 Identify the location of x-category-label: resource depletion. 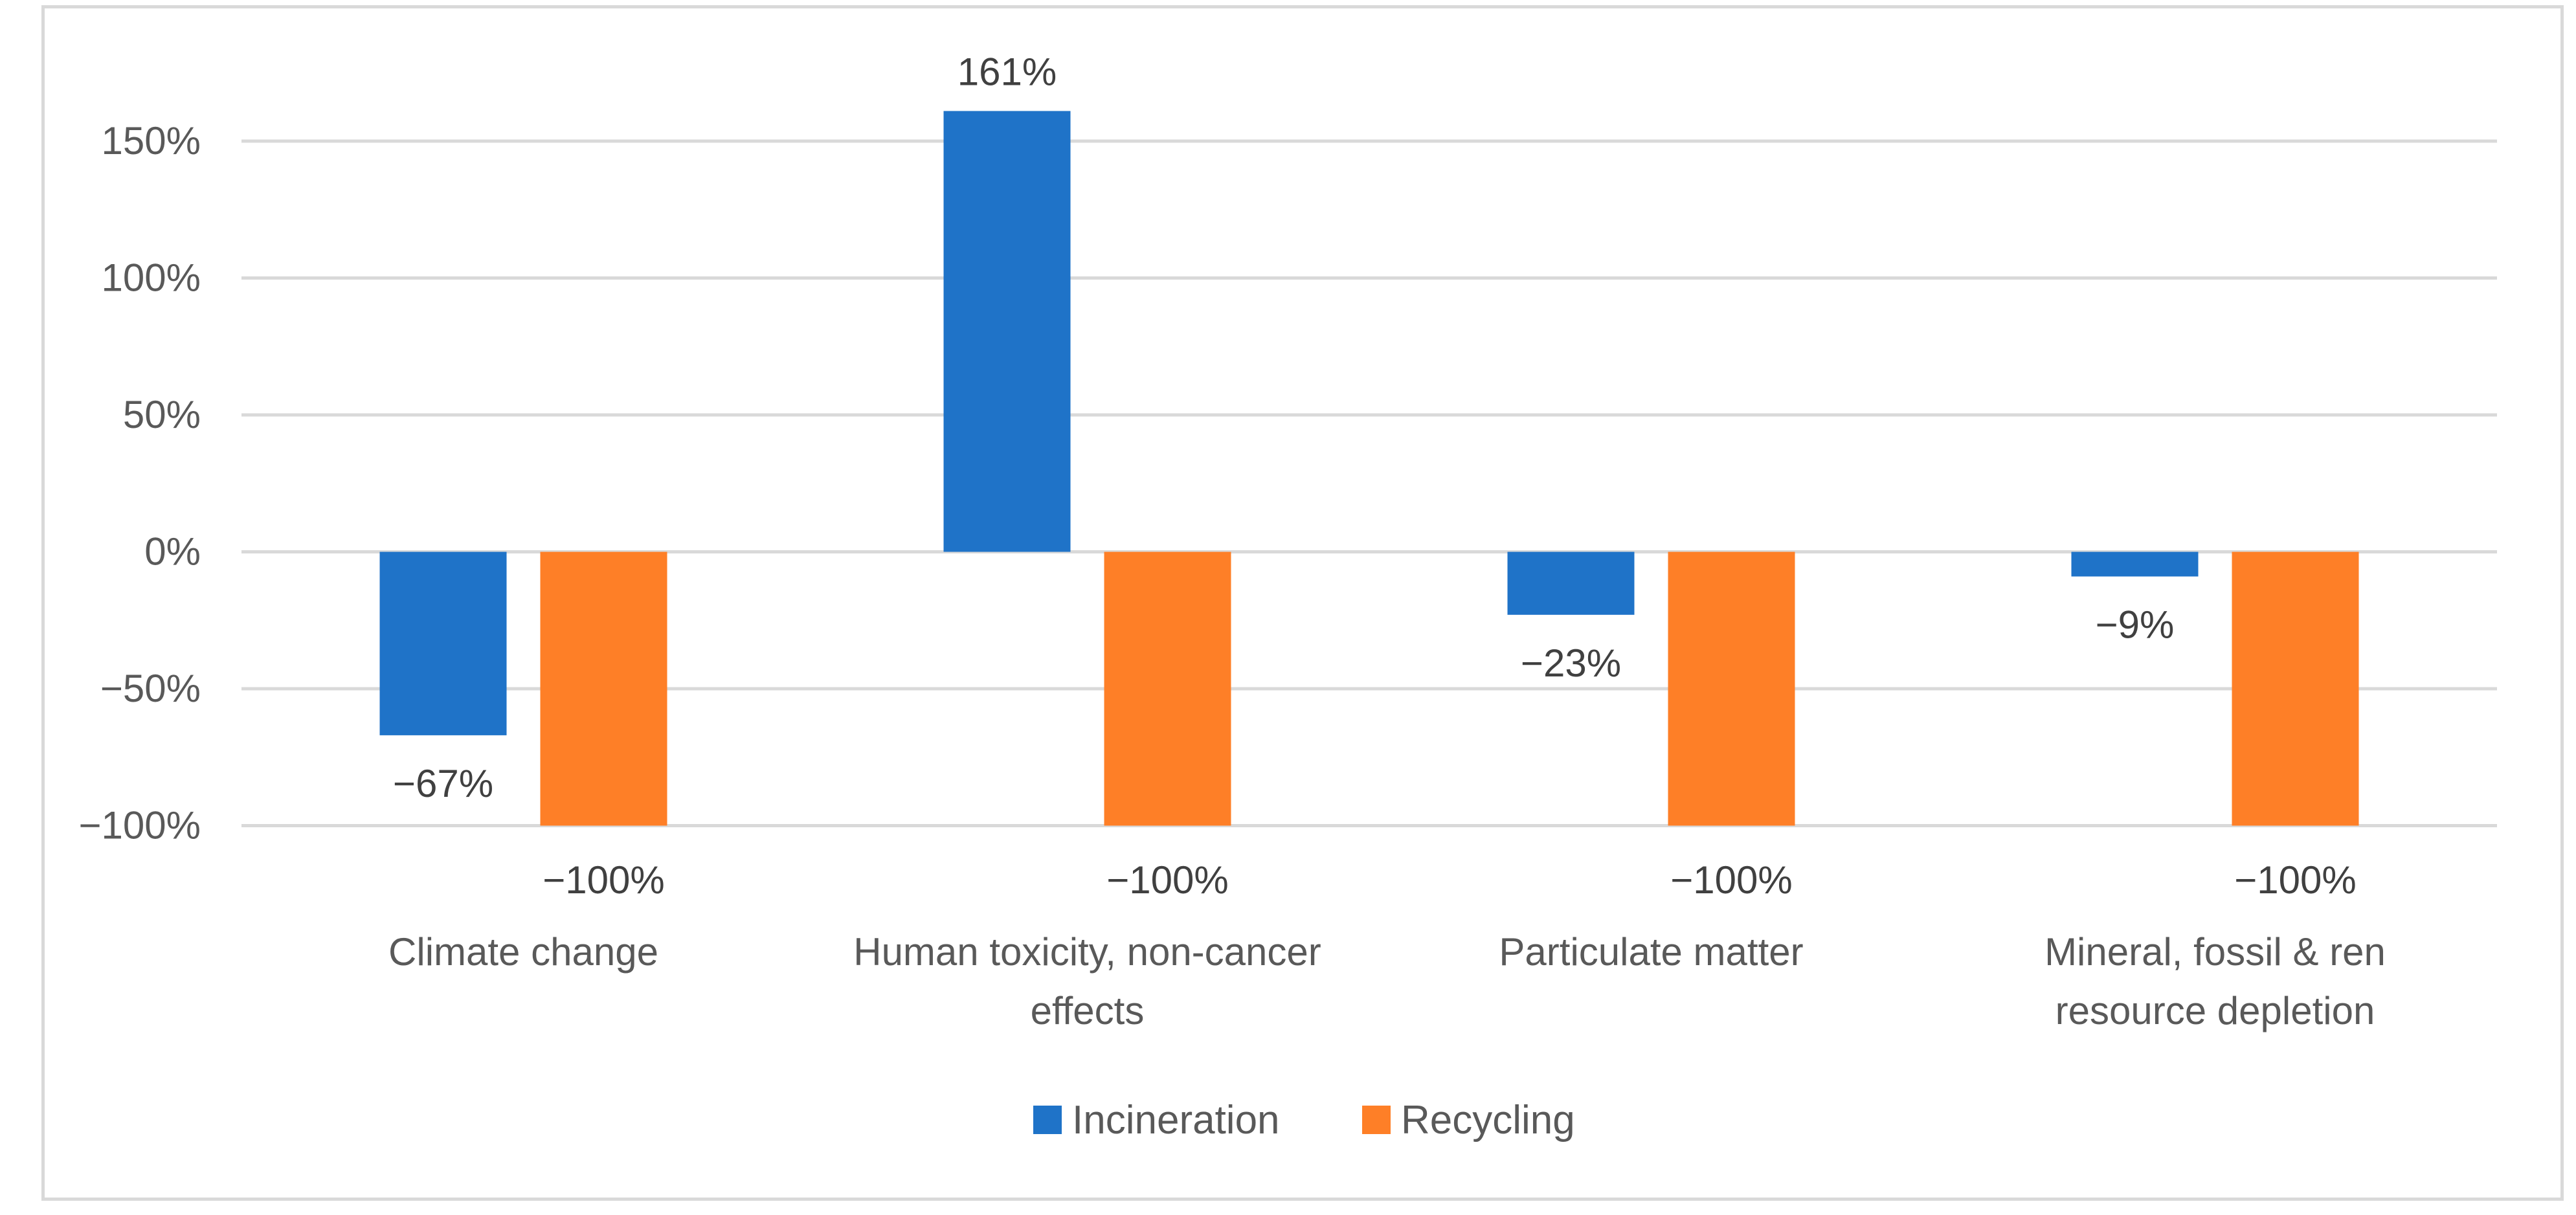
(2215, 1010).